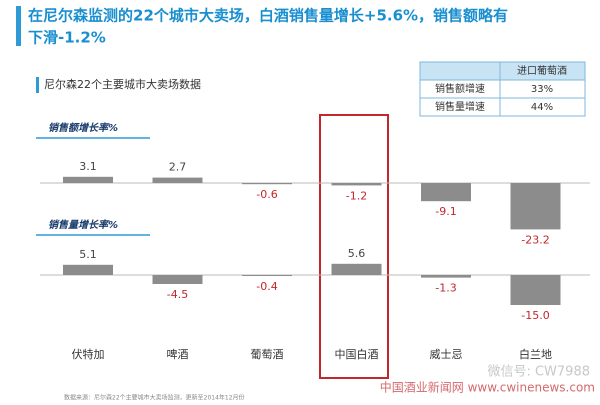 The height and width of the screenshot is (405, 600). What do you see at coordinates (37, 85) in the screenshot?
I see `subtitle-marker` at bounding box center [37, 85].